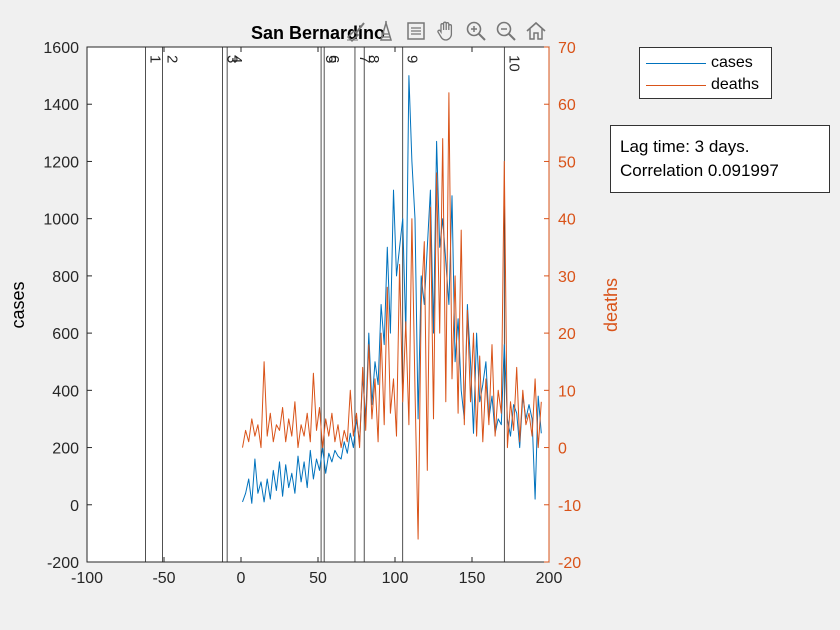 This screenshot has height=630, width=840. Describe the element at coordinates (513, 63) in the screenshot. I see `event-line-label: 10` at that location.